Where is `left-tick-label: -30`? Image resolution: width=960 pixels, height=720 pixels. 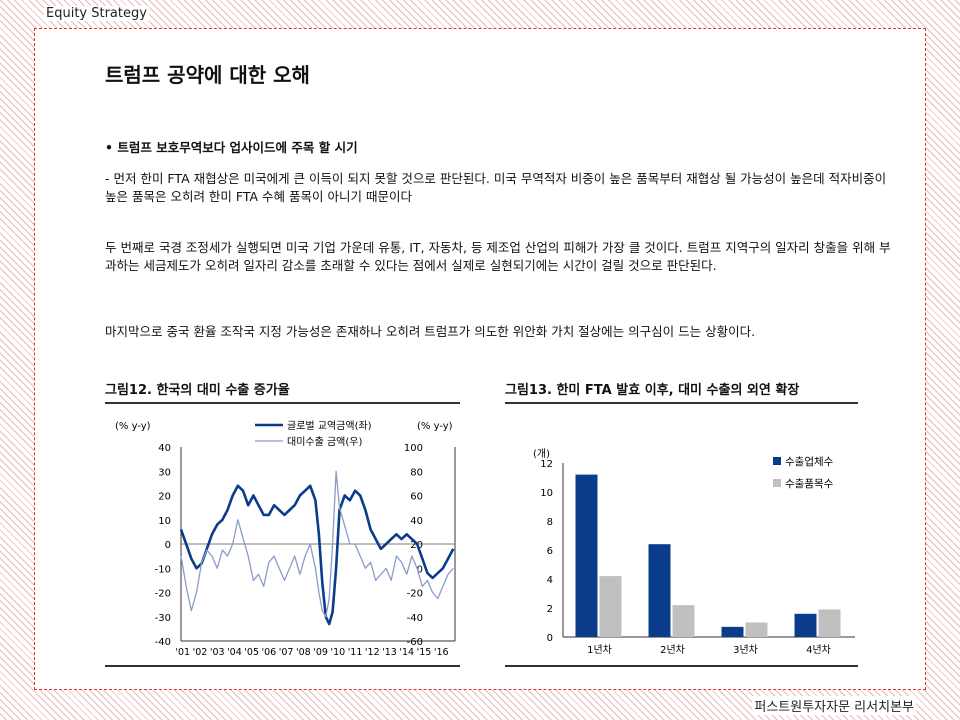
left-tick-label: -30 is located at coordinates (163, 618).